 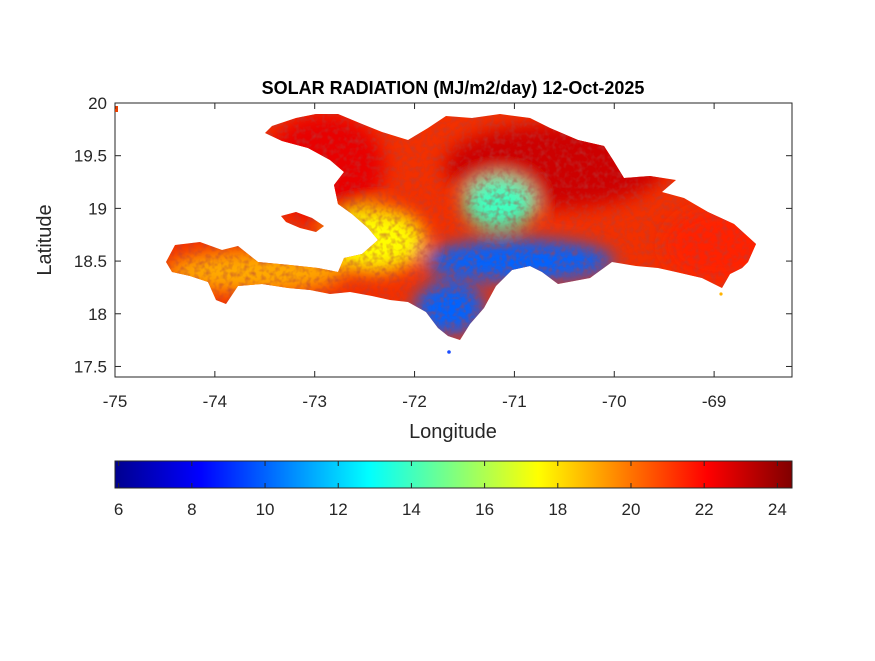 I want to click on colorbar-tick-label: 18, so click(x=557, y=509).